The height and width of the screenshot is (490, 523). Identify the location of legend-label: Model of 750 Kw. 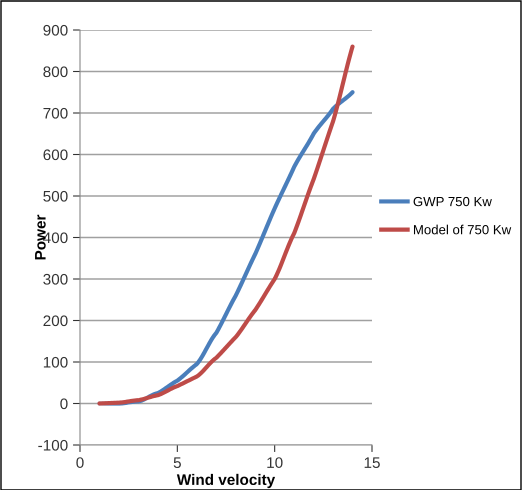
(463, 229).